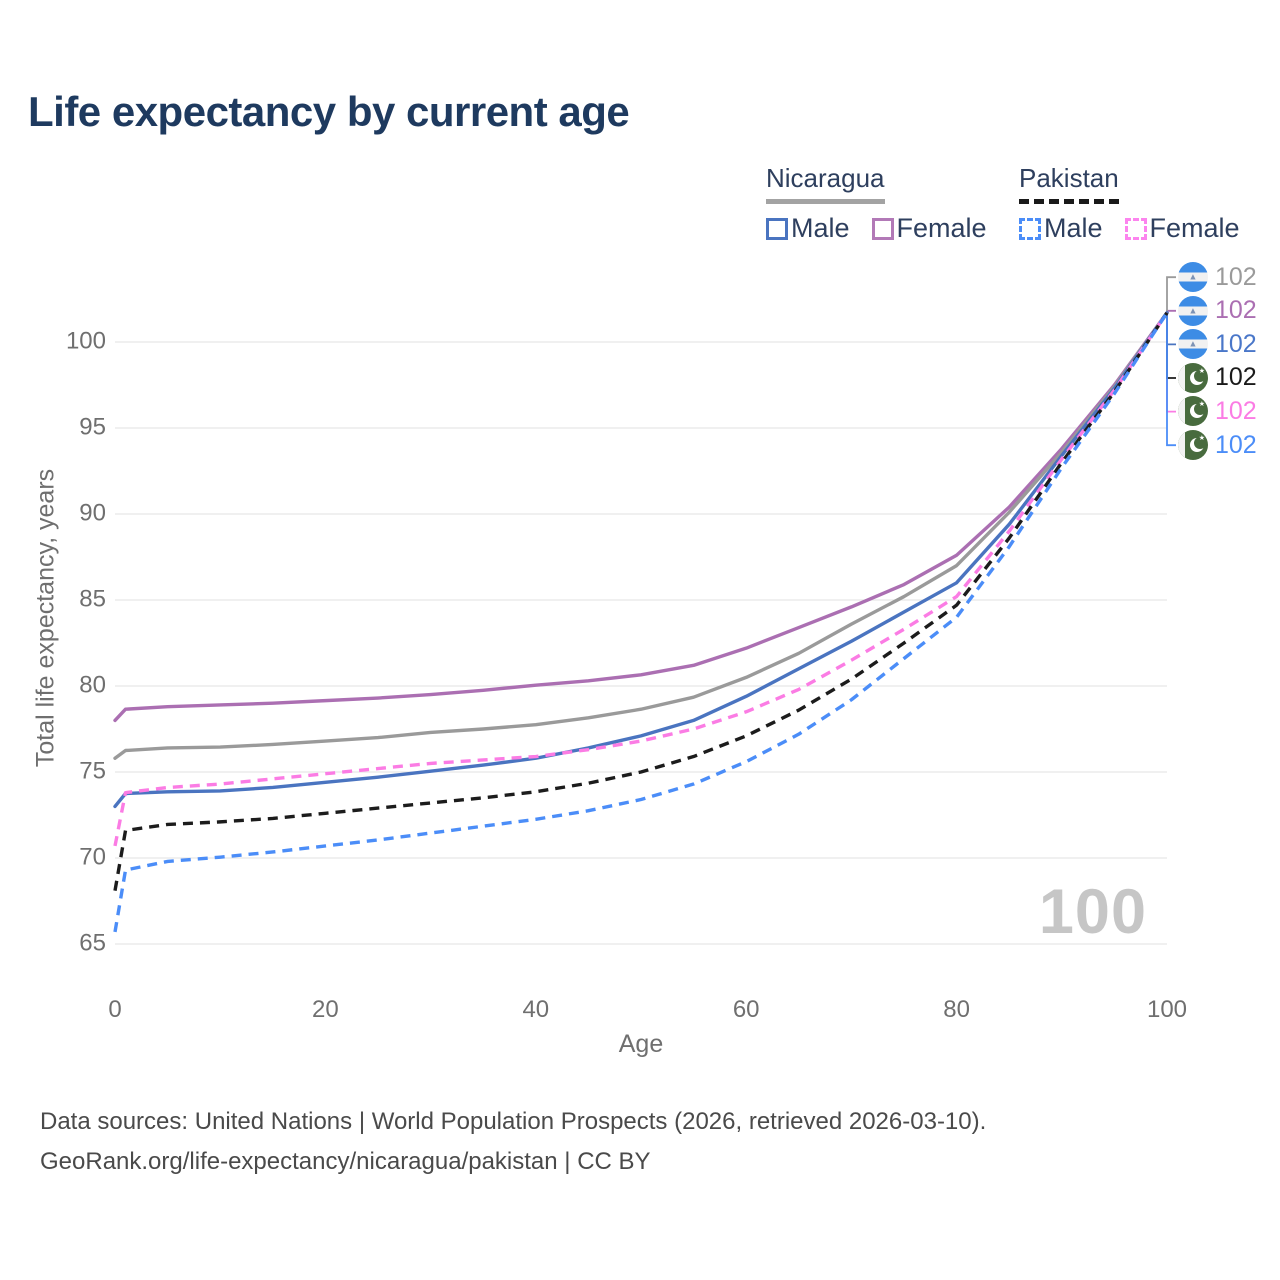 This screenshot has width=1280, height=1280. What do you see at coordinates (92, 427) in the screenshot?
I see `y-tick-label: 95` at bounding box center [92, 427].